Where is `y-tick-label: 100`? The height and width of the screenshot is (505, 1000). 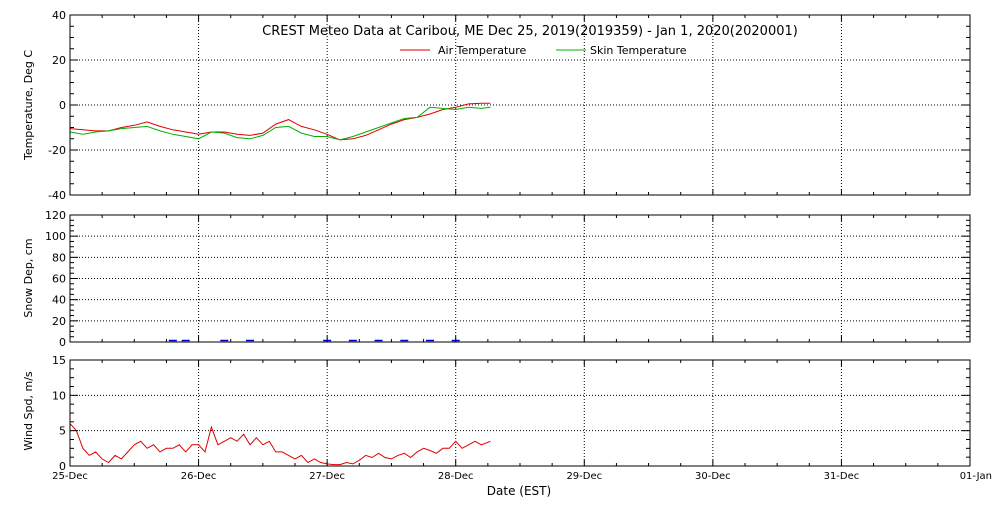
y-tick-label: 100 is located at coordinates (55, 236).